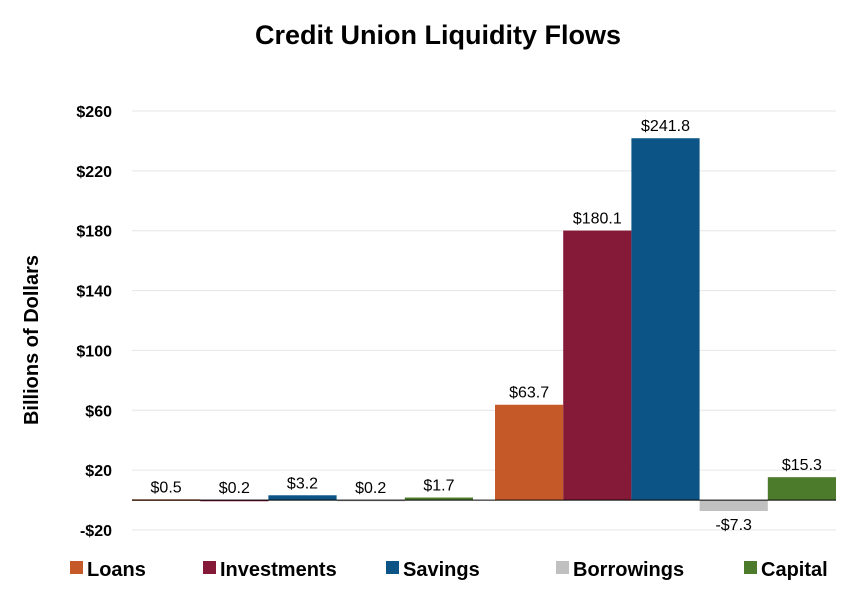 The image size is (864, 596). I want to click on data-label: $15.3, so click(802, 465).